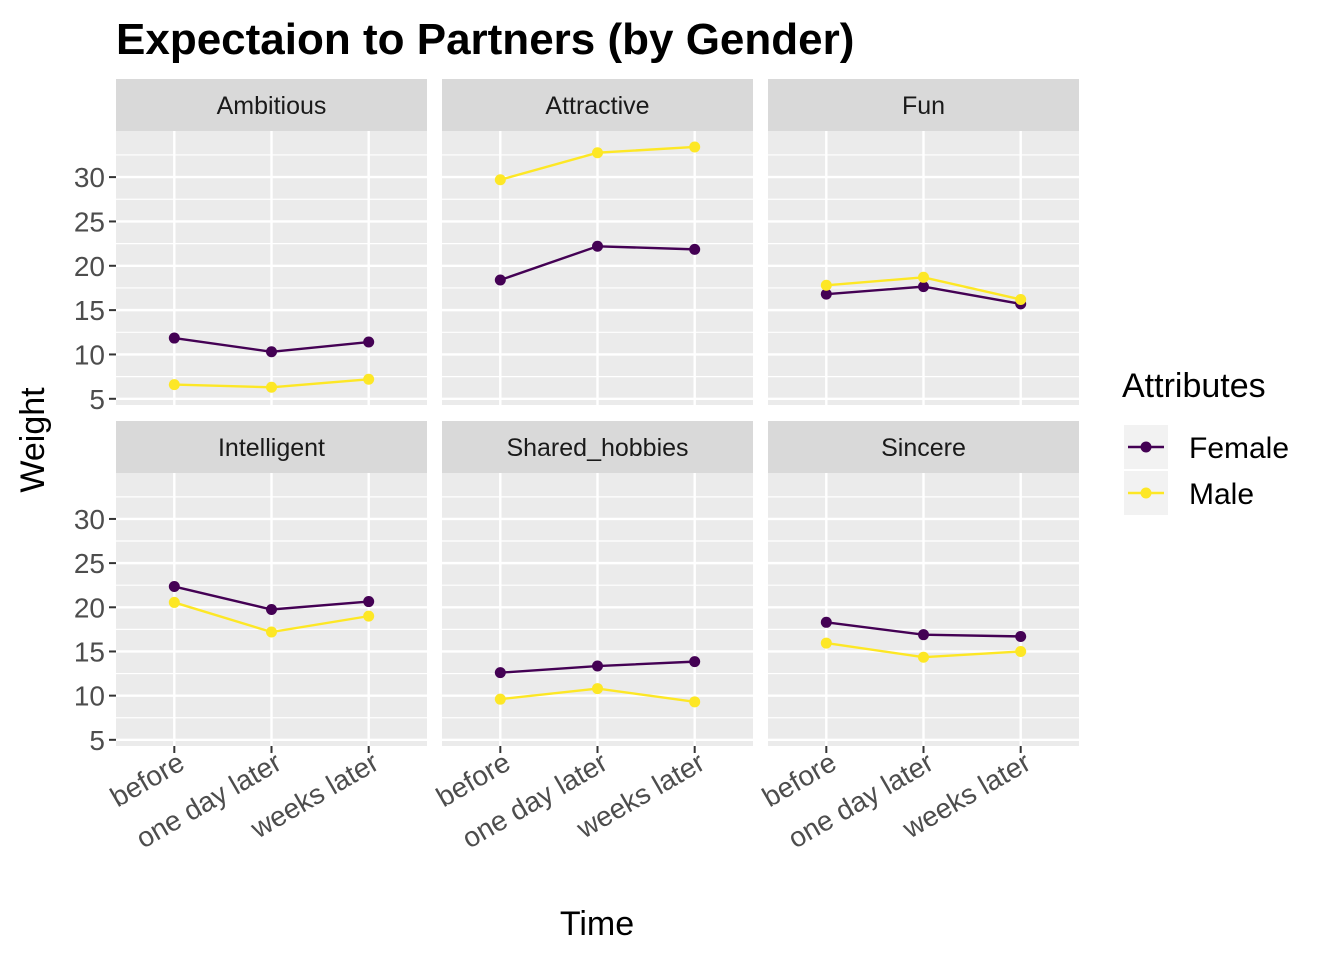  I want to click on facet-fun: Fun, so click(923, 242).